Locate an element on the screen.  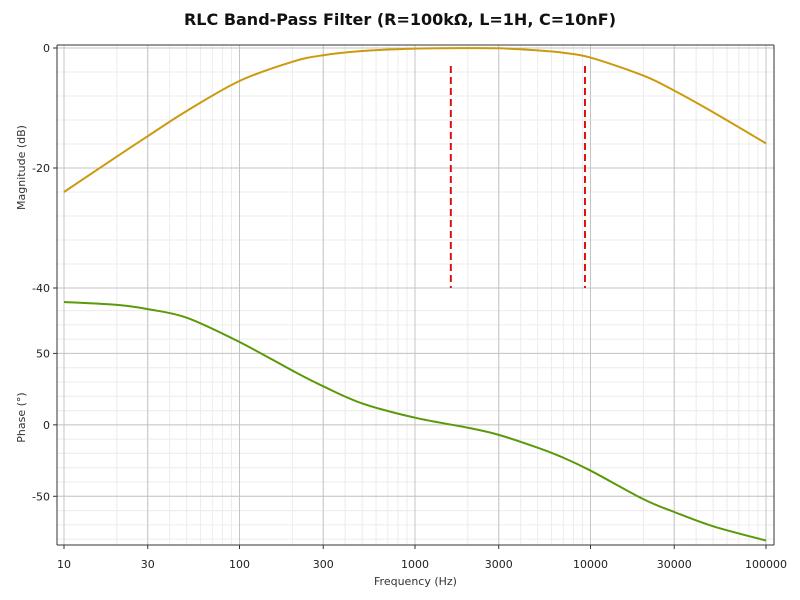
y-tick-label: -20 is located at coordinates (41, 168).